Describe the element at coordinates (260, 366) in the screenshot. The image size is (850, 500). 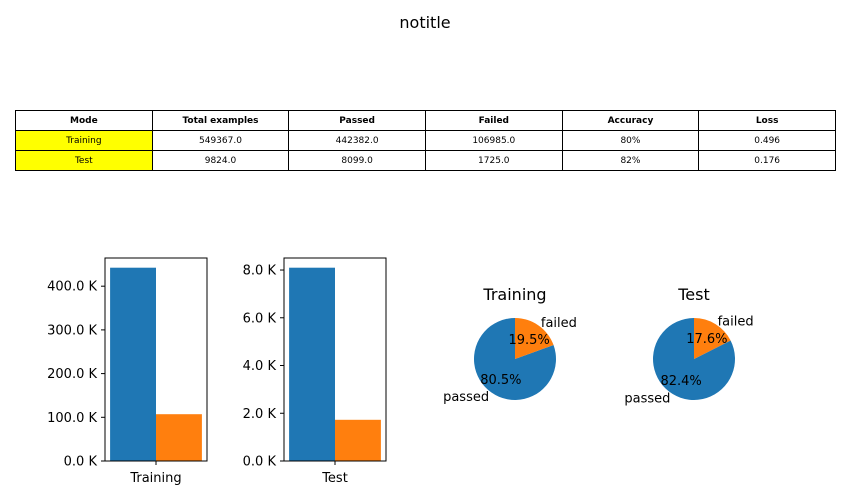
I see `y-tick-label: 4.0 K` at that location.